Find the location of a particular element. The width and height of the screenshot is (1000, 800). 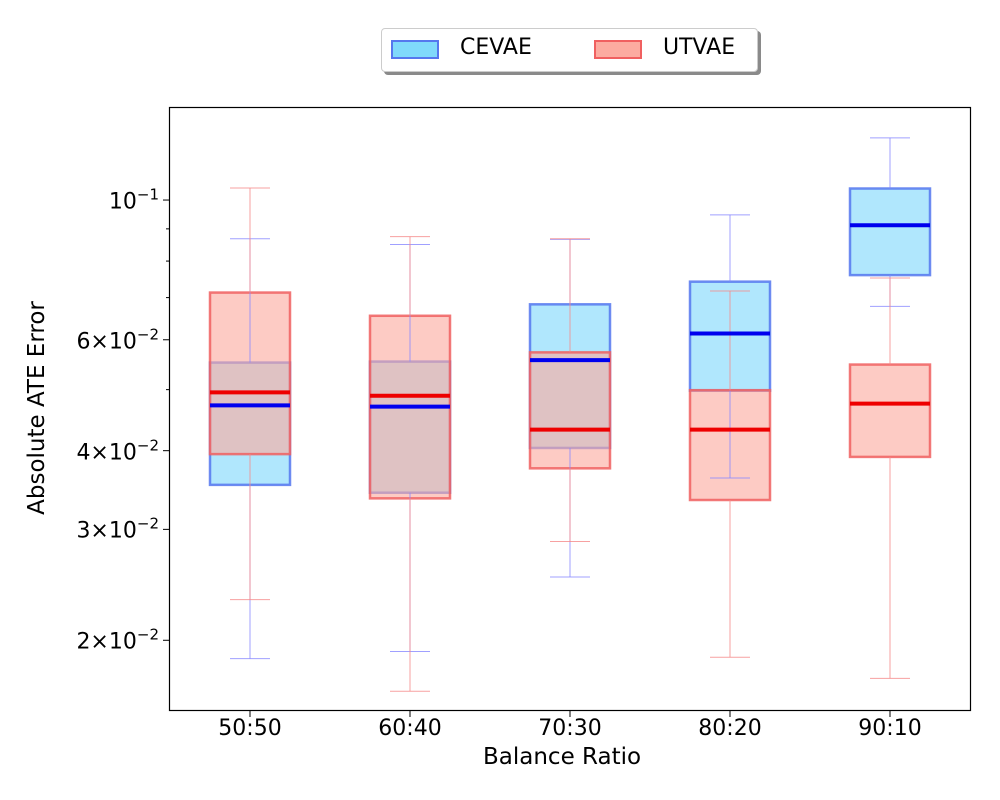

y-tick-label-0: 10−1 is located at coordinates (133, 200).